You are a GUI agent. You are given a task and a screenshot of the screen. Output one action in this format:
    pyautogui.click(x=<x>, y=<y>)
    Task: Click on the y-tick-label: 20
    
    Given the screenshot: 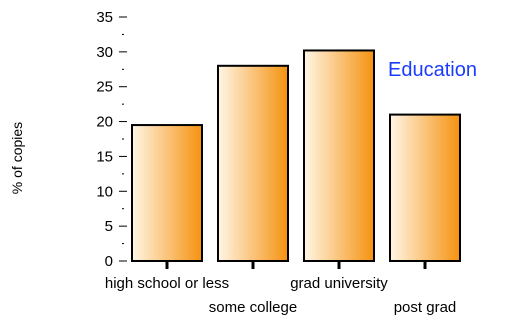 What is the action you would take?
    pyautogui.click(x=104, y=122)
    